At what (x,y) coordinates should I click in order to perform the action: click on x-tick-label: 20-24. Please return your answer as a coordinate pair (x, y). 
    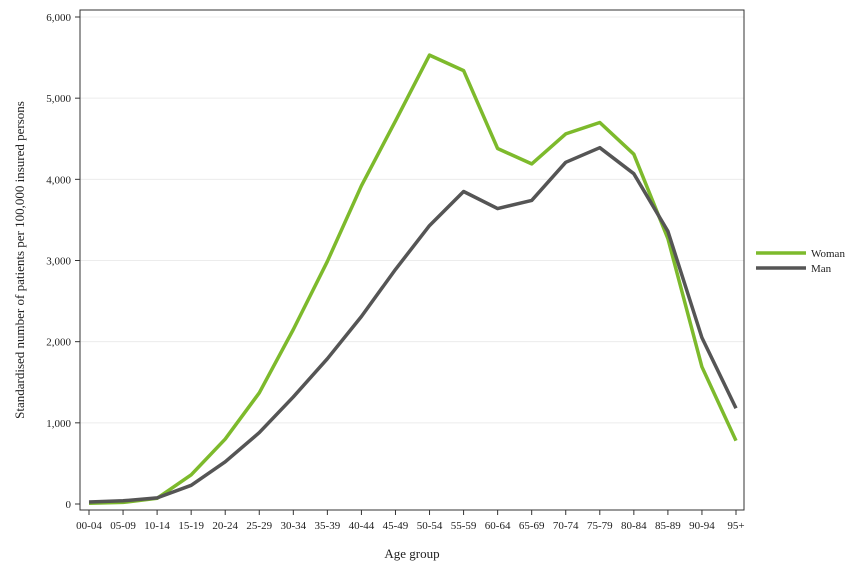
    Looking at the image, I should click on (225, 526).